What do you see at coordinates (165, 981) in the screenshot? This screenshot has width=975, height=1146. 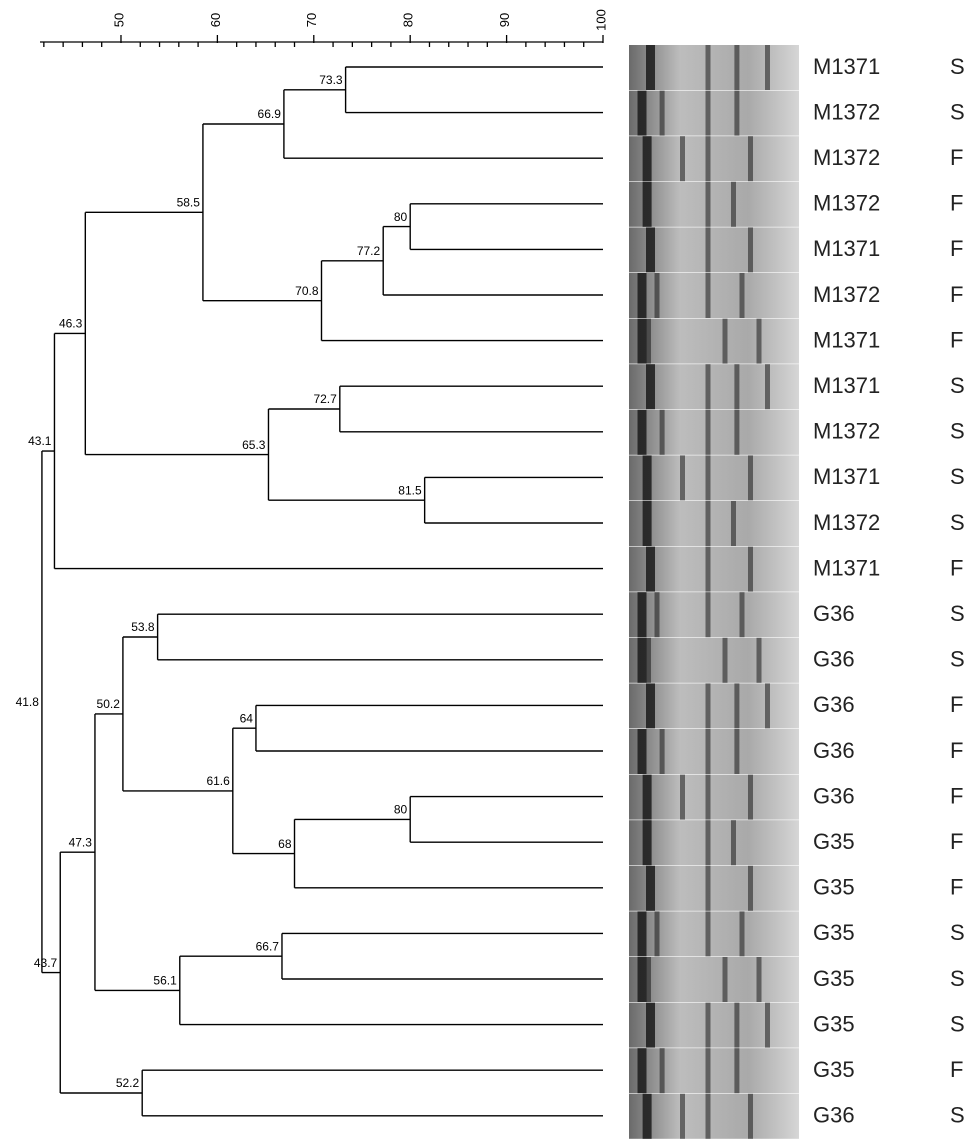 I see `node-label: 56.1` at bounding box center [165, 981].